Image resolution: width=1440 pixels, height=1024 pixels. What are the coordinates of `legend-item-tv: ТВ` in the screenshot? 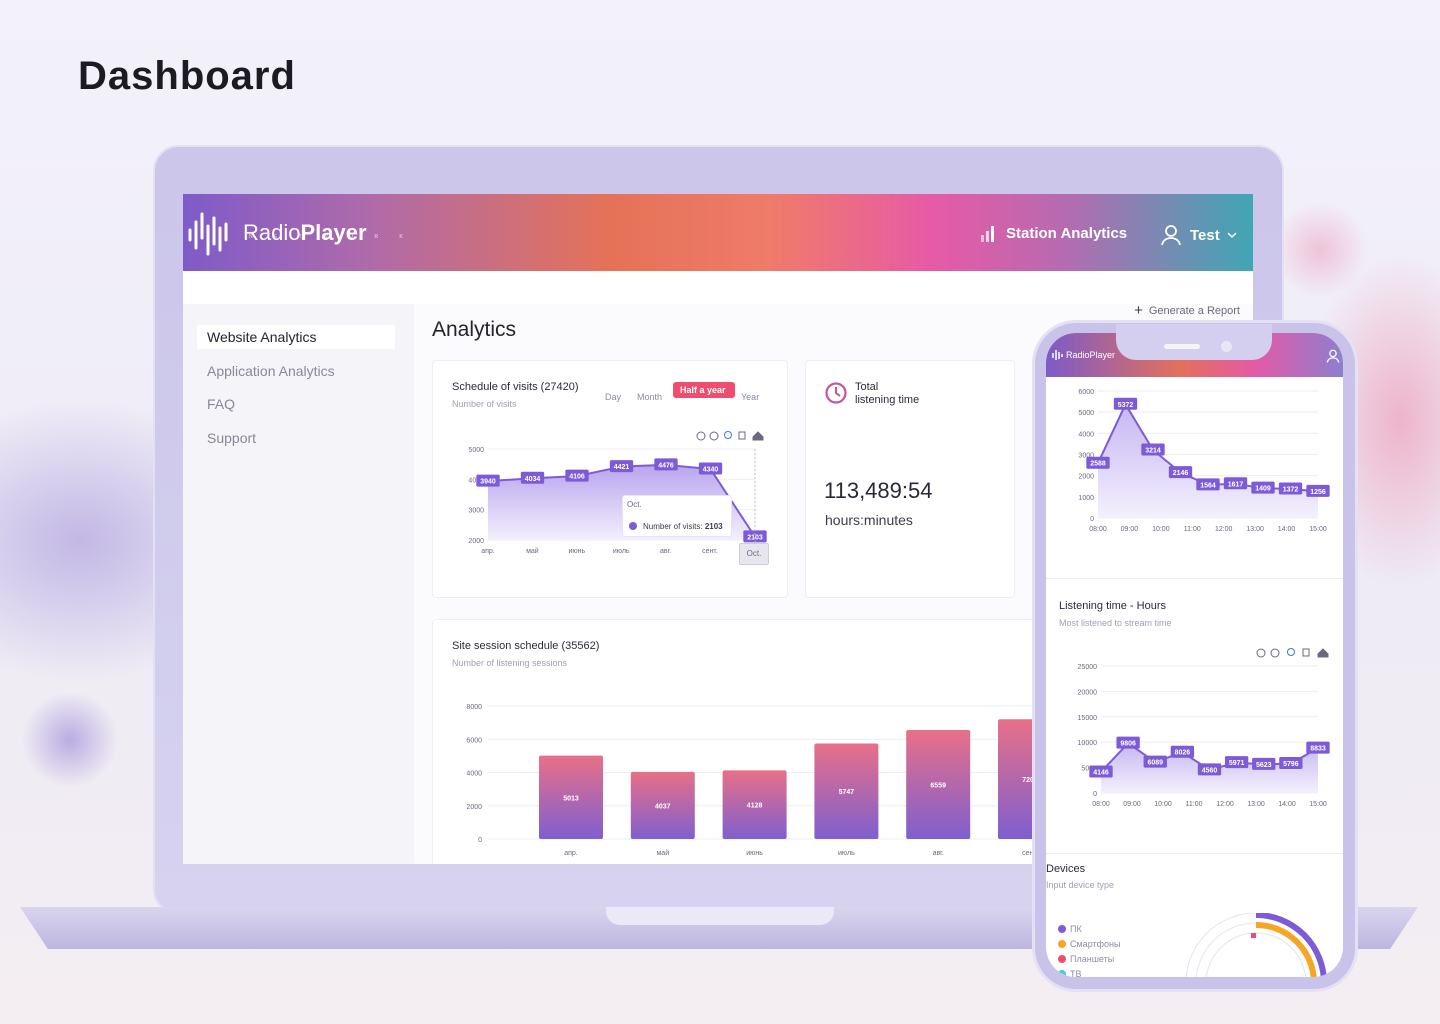 It's located at (1070, 973).